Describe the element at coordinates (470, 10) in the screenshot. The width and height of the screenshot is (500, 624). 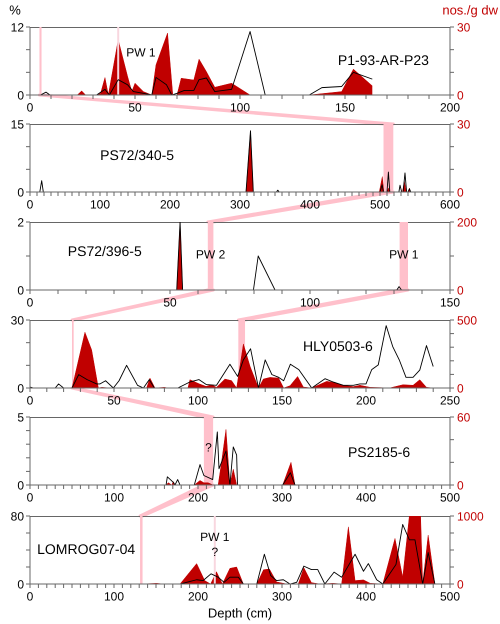
I see `y2-axis-title: nos./g dw` at that location.